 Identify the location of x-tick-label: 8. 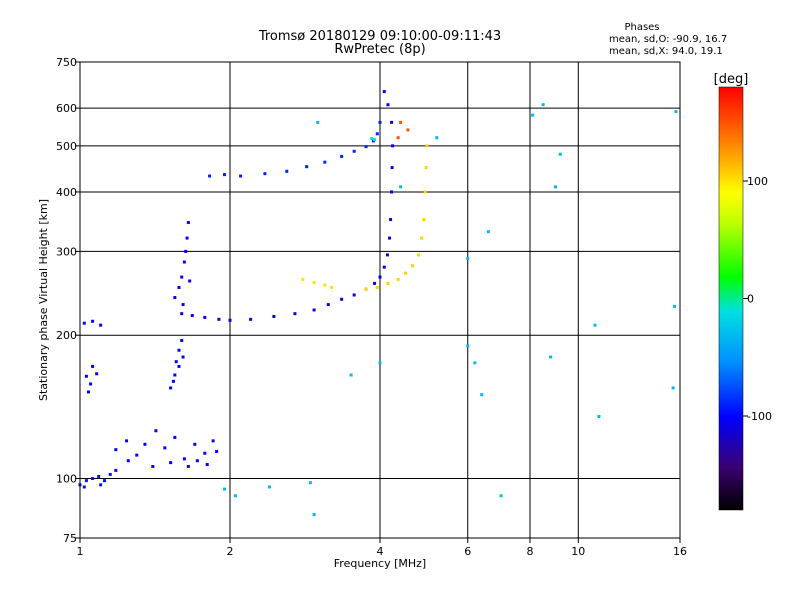
(530, 551).